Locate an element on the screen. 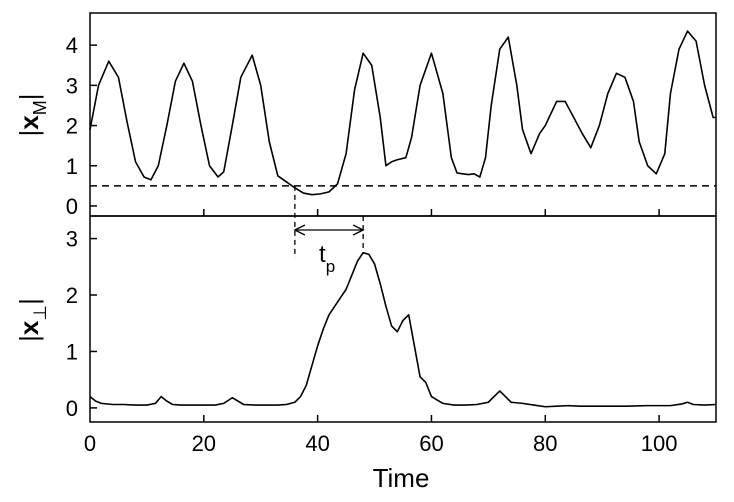 This screenshot has width=734, height=502. top-ytick-label-4: 4 is located at coordinates (72, 45).